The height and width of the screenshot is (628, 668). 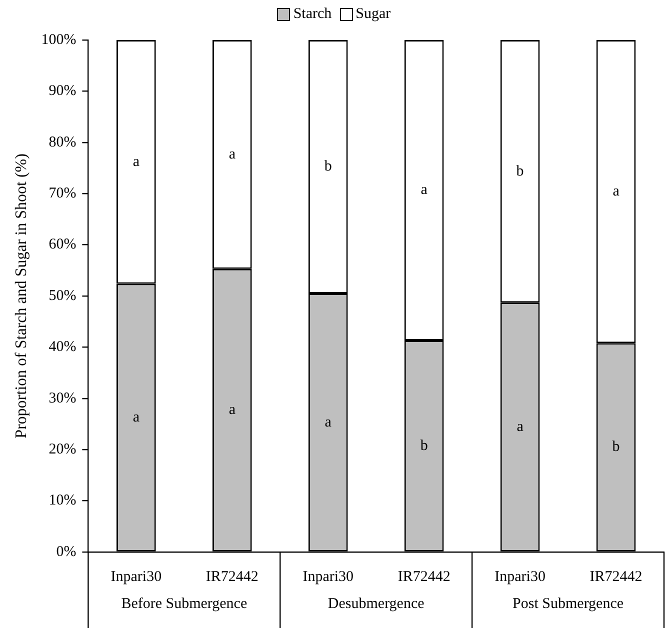 What do you see at coordinates (58, 40) in the screenshot?
I see `y-tick-label: 100%` at bounding box center [58, 40].